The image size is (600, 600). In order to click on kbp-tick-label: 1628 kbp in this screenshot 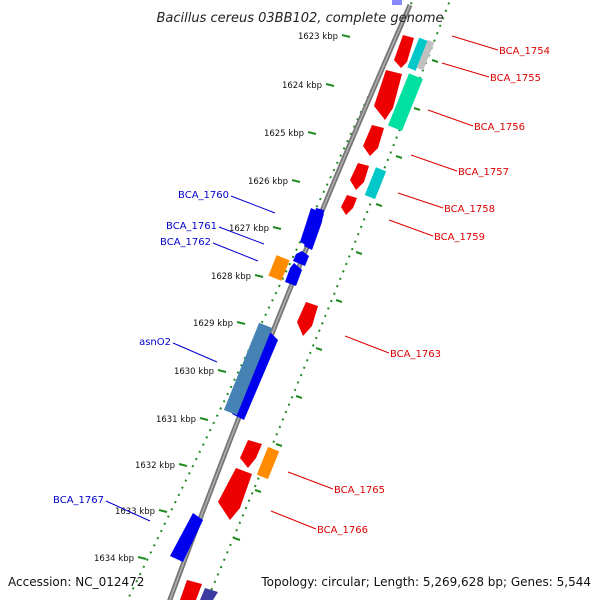, I will do `click(231, 277)`.